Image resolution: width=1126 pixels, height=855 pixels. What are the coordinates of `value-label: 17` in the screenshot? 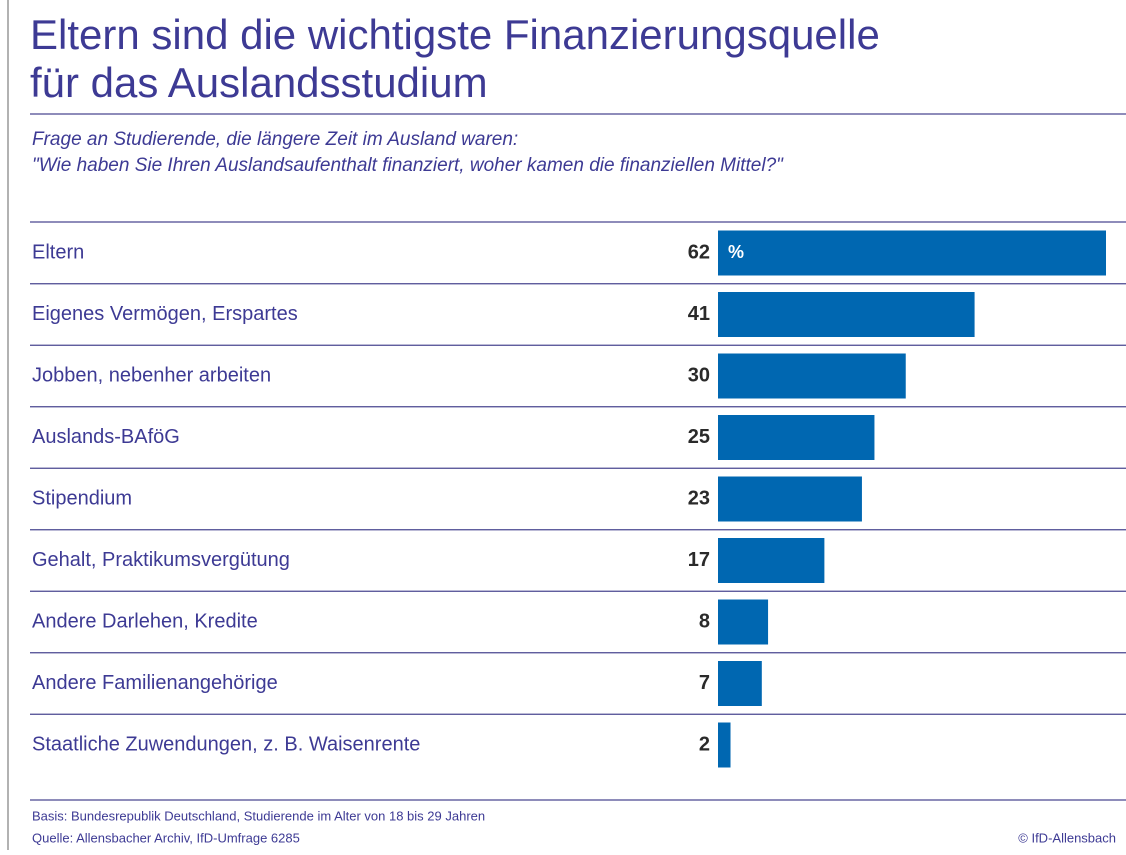 It's located at (699, 560).